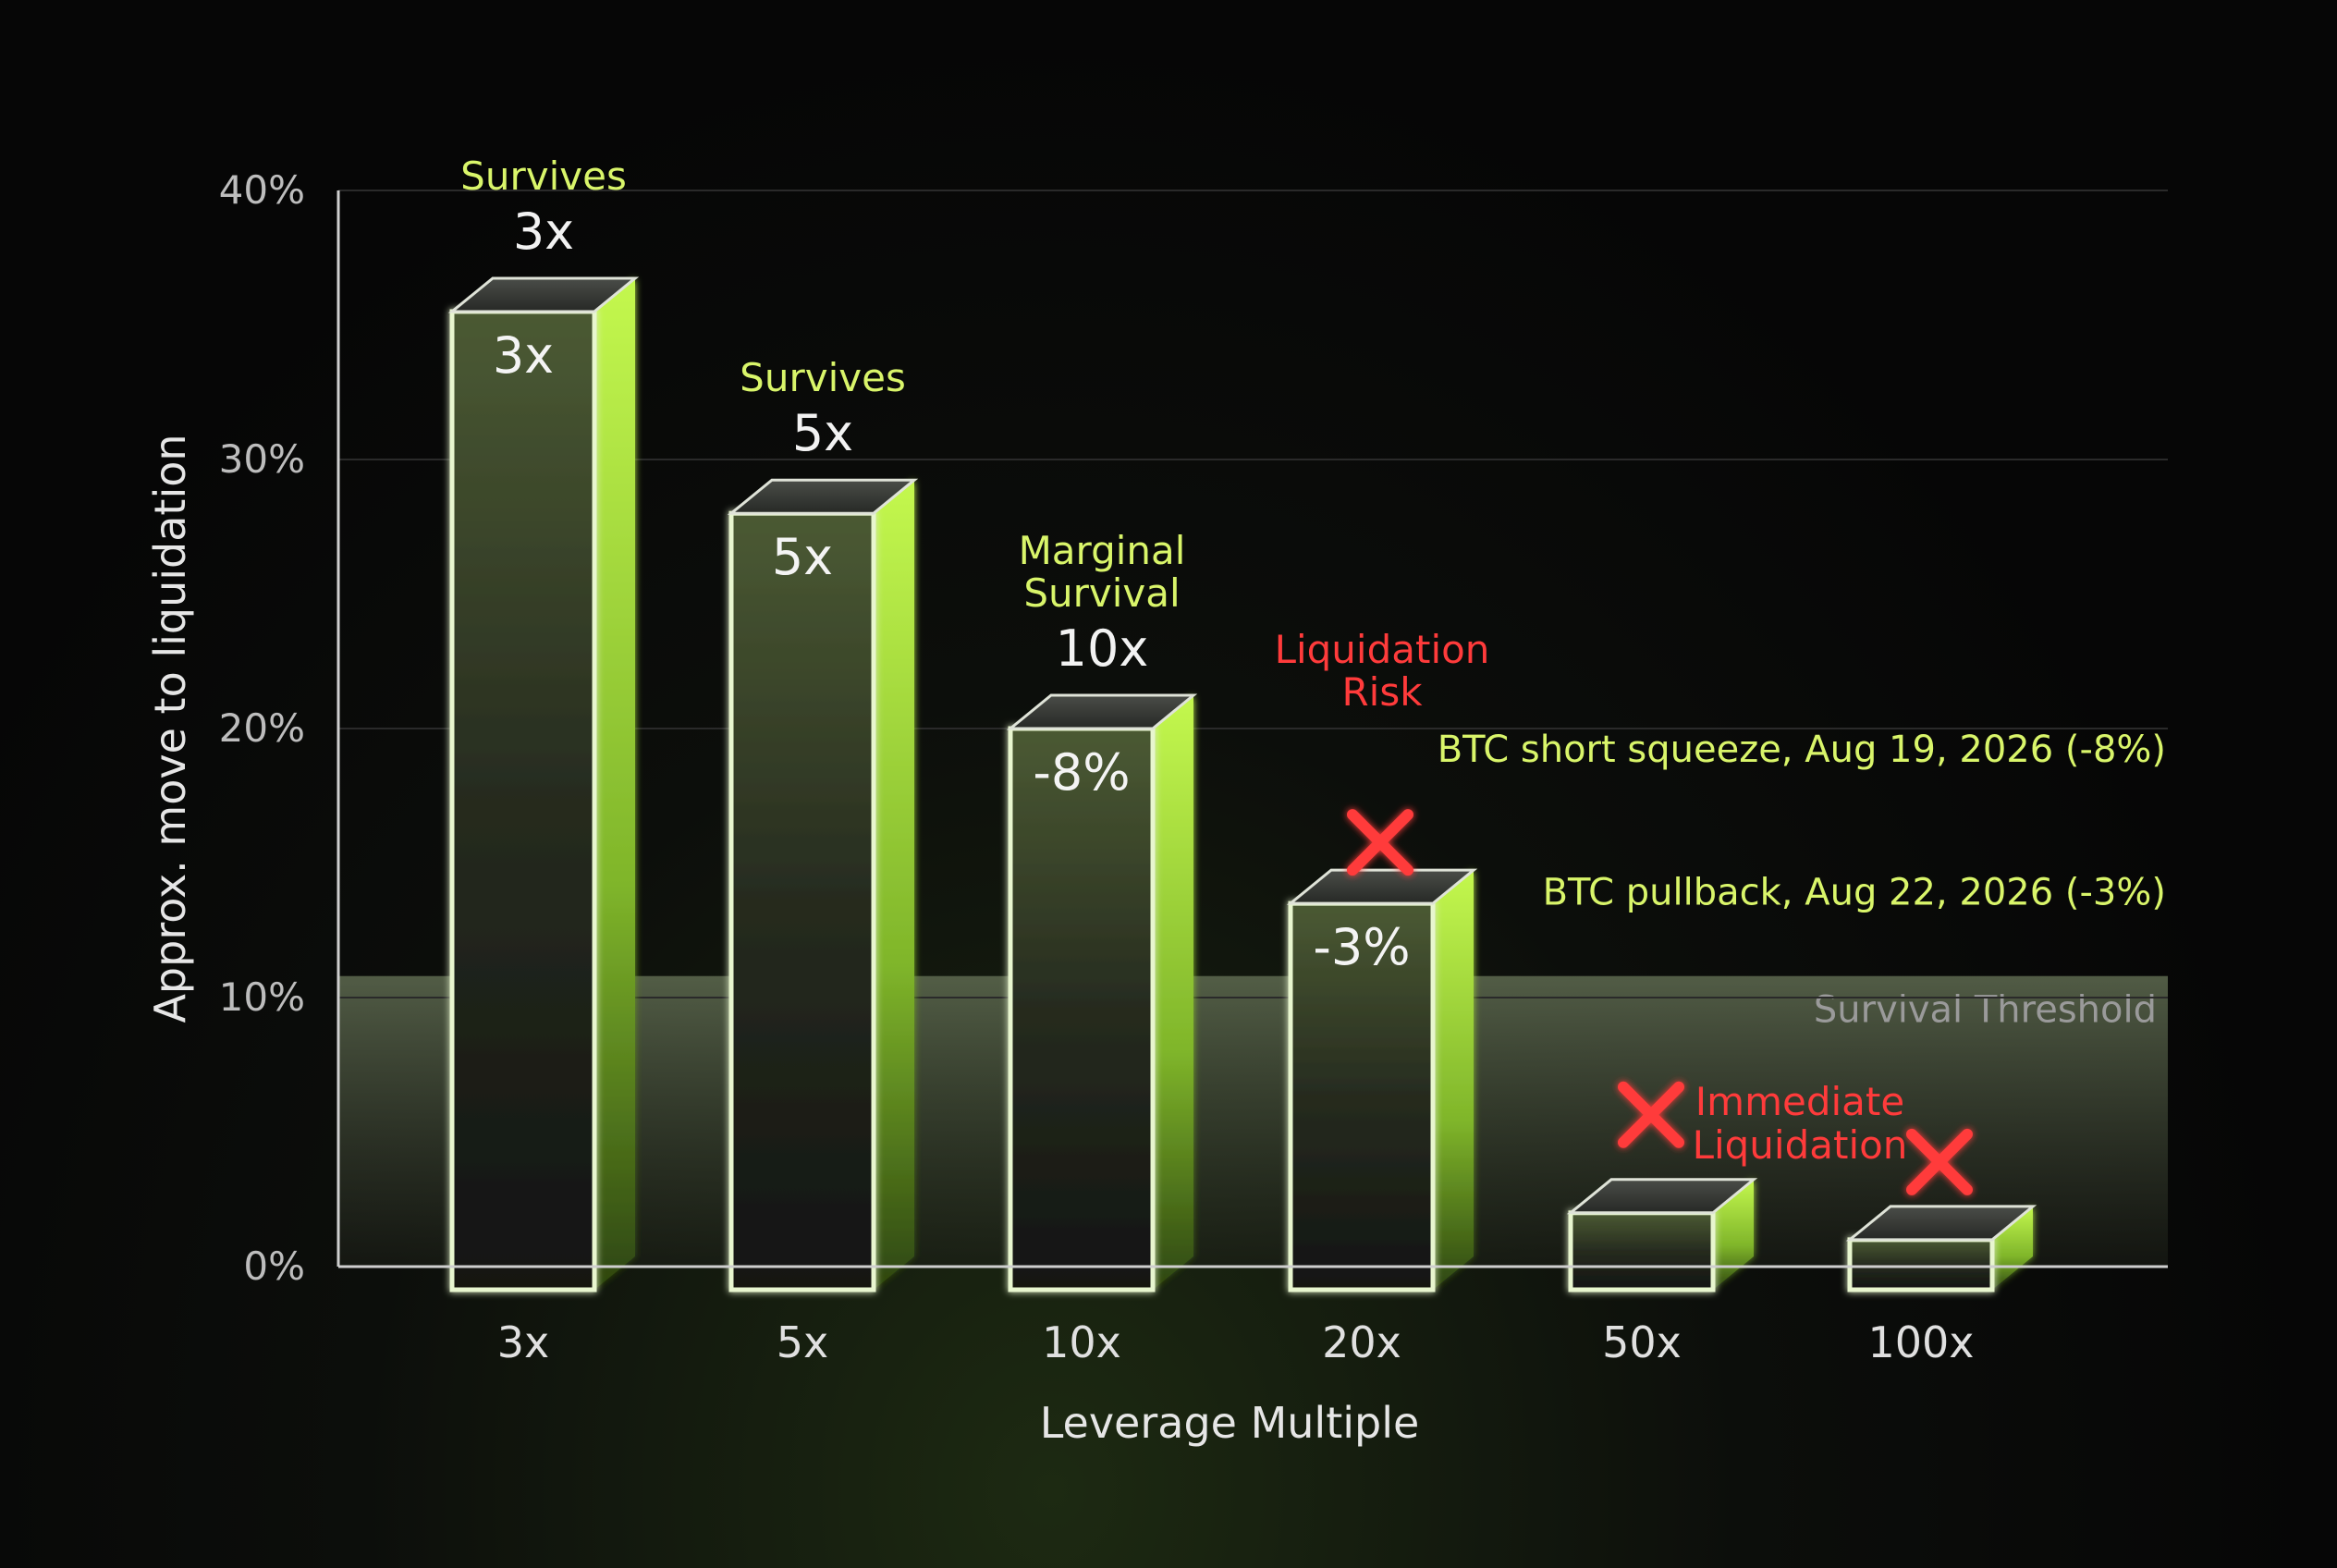  I want to click on y-tick-label: 10%, so click(262, 997).